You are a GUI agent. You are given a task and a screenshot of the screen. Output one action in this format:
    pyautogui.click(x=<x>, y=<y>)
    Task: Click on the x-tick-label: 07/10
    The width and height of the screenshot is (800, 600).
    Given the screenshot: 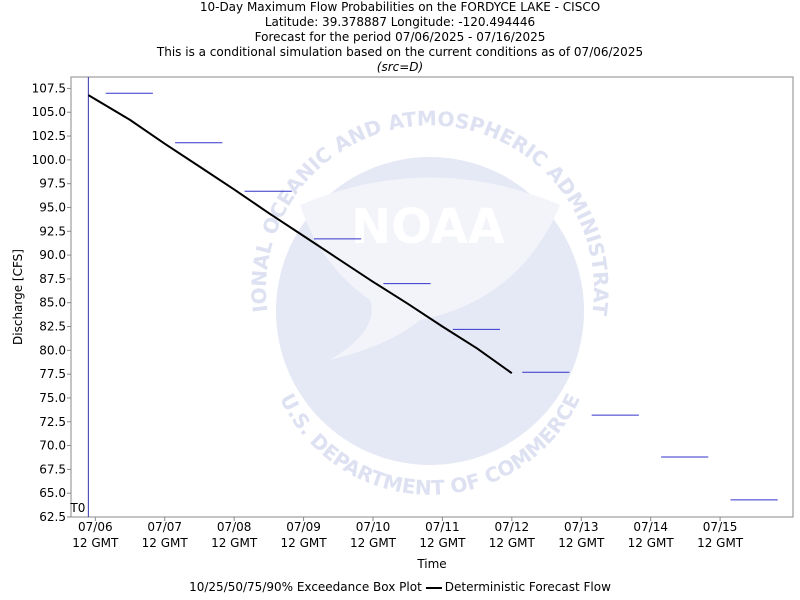 What is the action you would take?
    pyautogui.click(x=373, y=527)
    